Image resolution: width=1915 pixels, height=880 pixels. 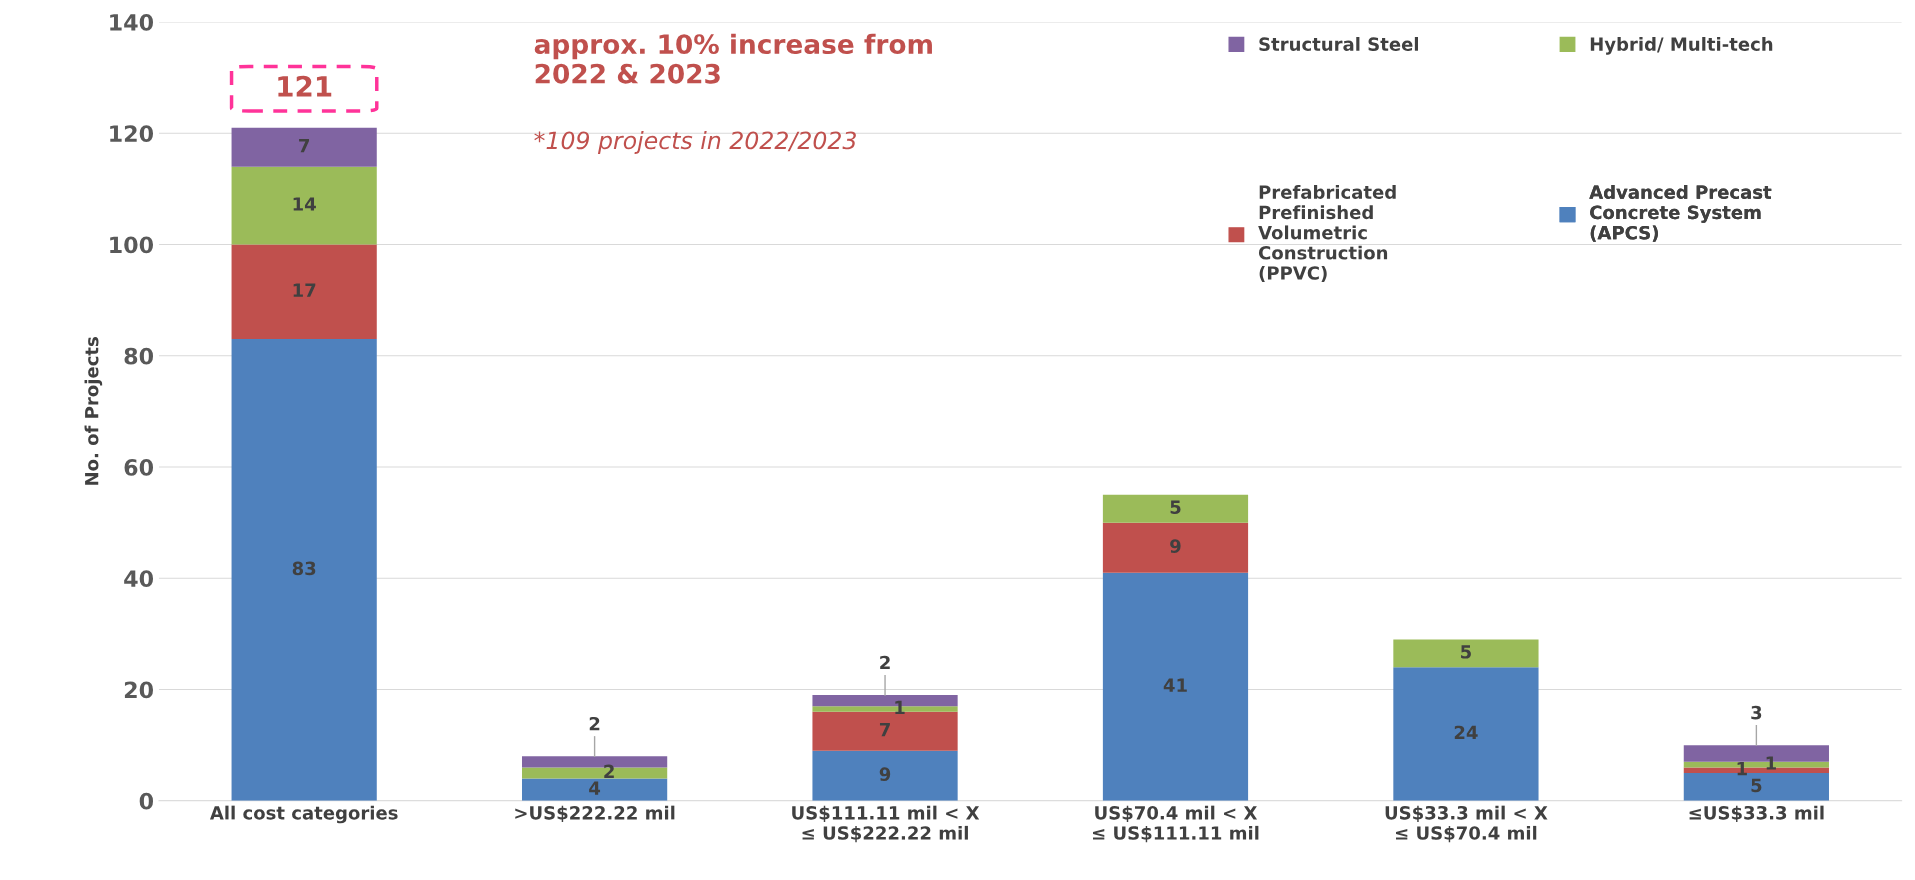 I want to click on annotation: approx. 10% increase from 2022 & 2023, so click(x=733, y=58).